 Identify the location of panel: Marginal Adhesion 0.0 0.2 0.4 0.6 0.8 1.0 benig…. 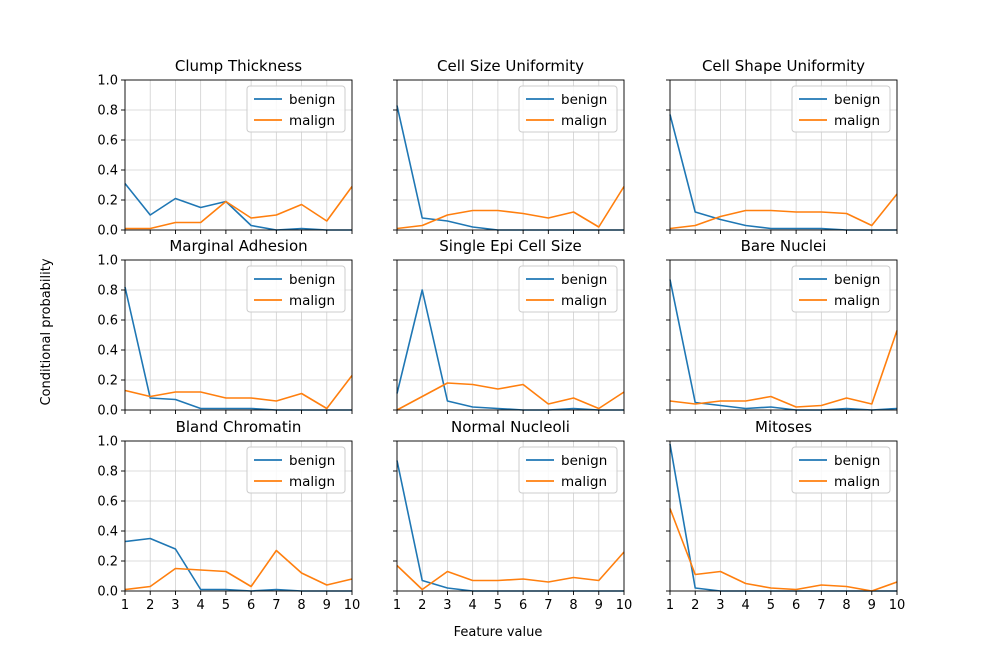
(225, 328).